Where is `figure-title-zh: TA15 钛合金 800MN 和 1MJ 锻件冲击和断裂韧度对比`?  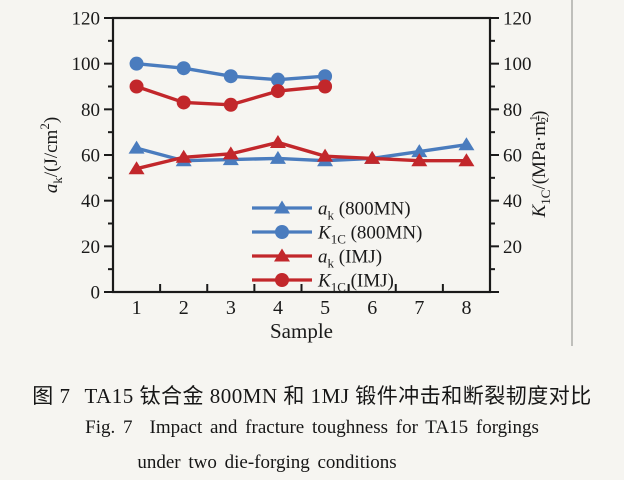
figure-title-zh: TA15 钛合金 800MN 和 1MJ 锻件冲击和断裂韧度对比 is located at coordinates (338, 396).